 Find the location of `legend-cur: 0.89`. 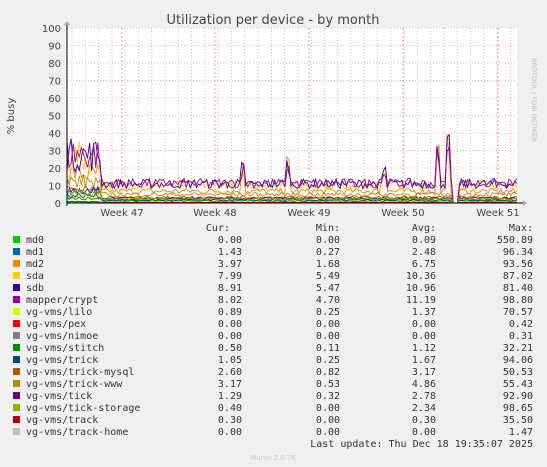

legend-cur: 0.89 is located at coordinates (230, 312).